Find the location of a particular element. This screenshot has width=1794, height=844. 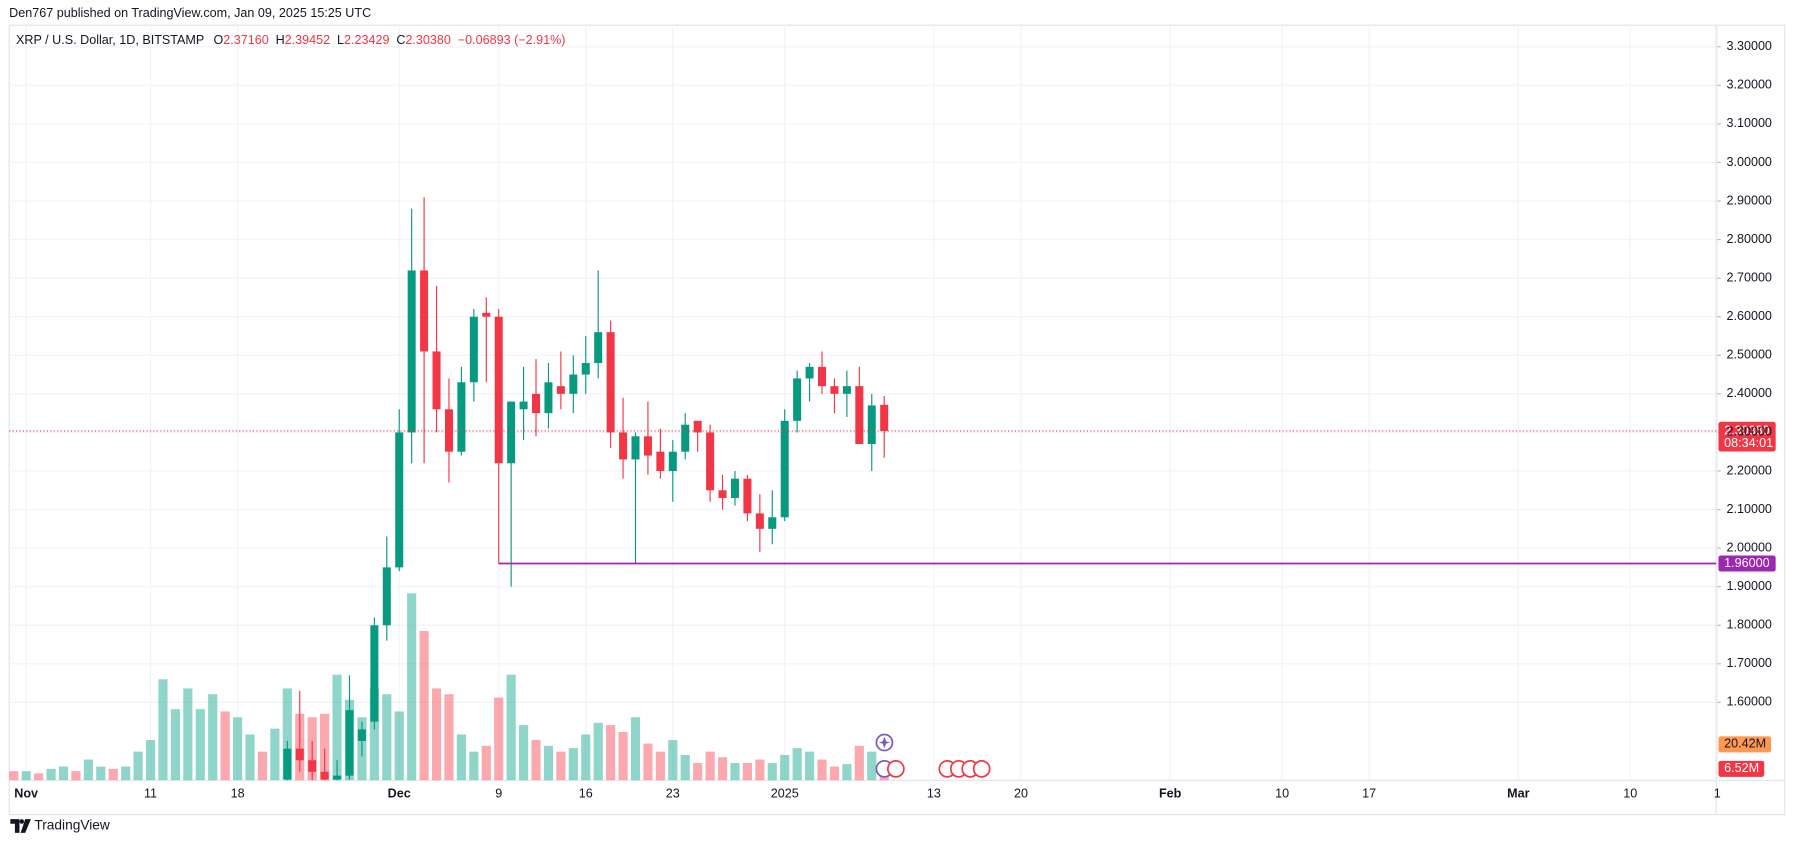

volume-last-box is located at coordinates (1741, 768).